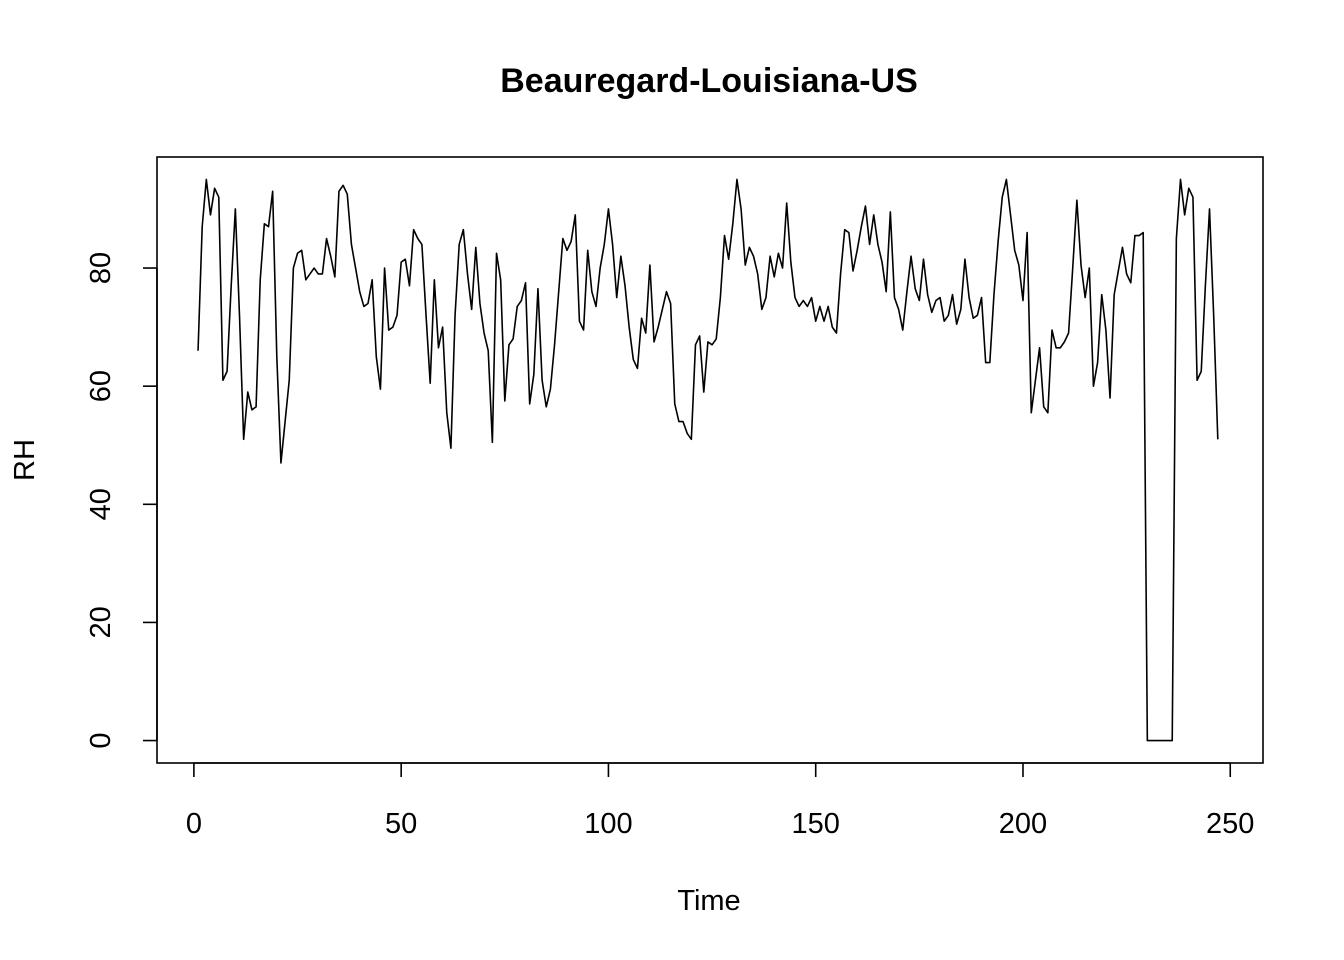 Image resolution: width=1344 pixels, height=960 pixels. What do you see at coordinates (401, 824) in the screenshot?
I see `x-tick-label: 50` at bounding box center [401, 824].